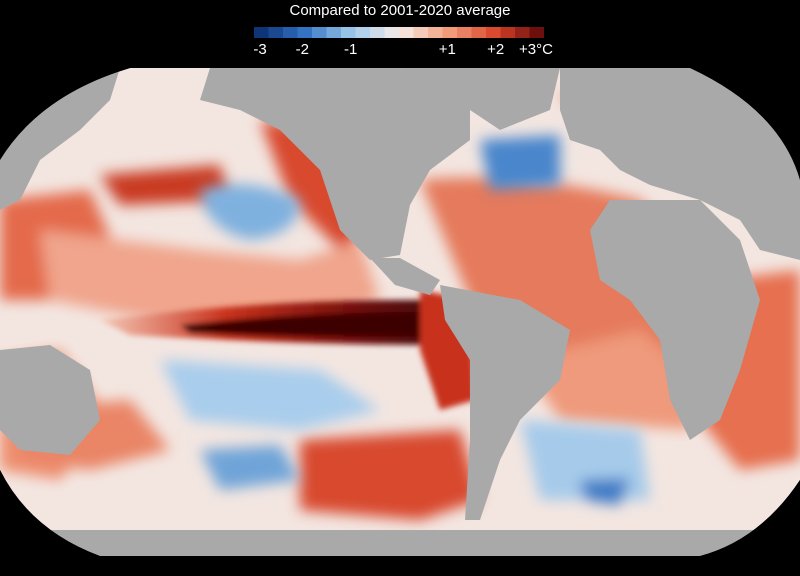  I want to click on gulf-stream-cool, so click(520, 162).